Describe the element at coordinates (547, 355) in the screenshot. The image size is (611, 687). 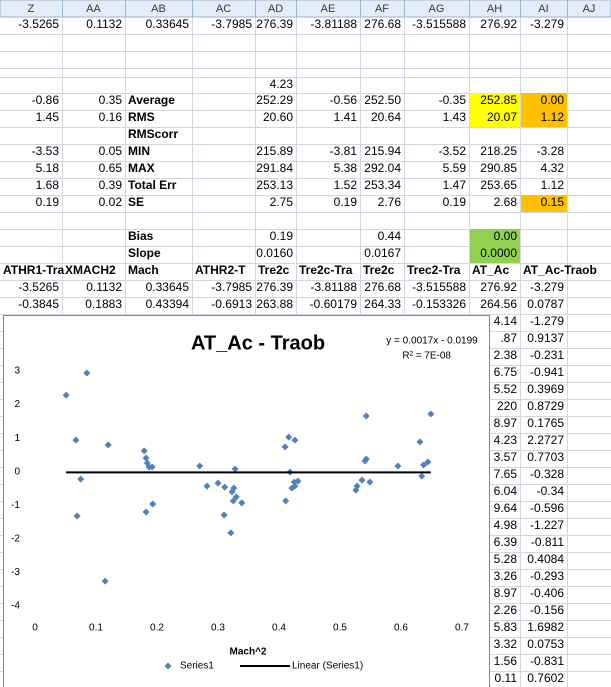
I see `cell: -0.231` at that location.